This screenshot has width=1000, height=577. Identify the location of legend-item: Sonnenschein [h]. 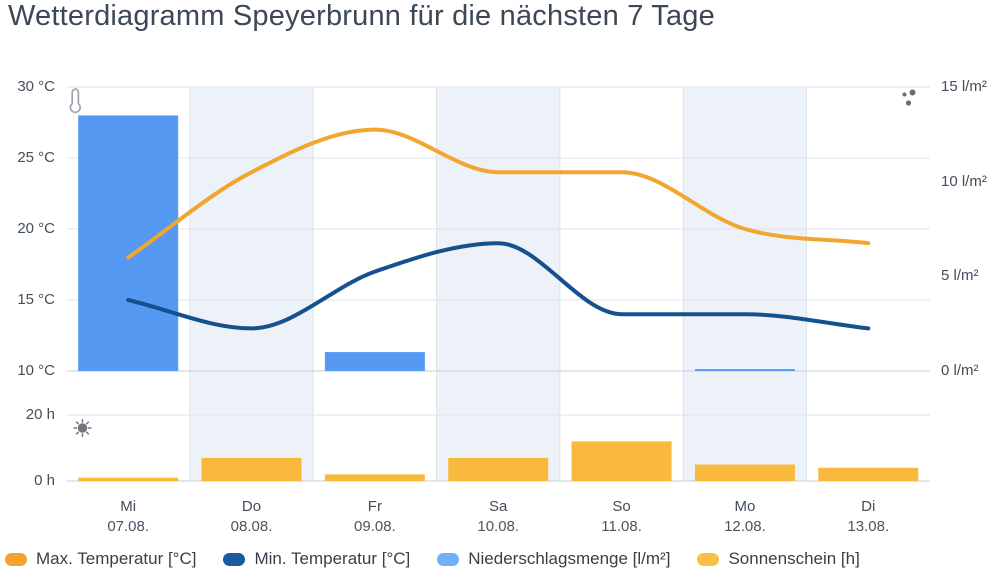
(778, 559).